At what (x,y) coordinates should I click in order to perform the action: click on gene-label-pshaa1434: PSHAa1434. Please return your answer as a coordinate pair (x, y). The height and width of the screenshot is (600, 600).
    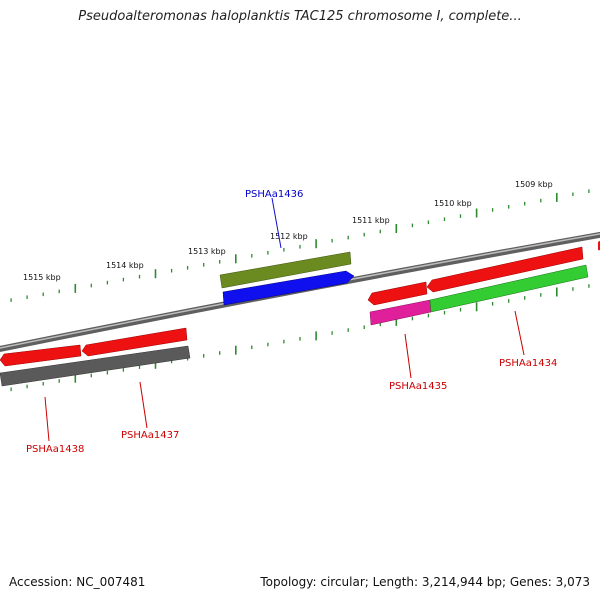
    Looking at the image, I should click on (528, 363).